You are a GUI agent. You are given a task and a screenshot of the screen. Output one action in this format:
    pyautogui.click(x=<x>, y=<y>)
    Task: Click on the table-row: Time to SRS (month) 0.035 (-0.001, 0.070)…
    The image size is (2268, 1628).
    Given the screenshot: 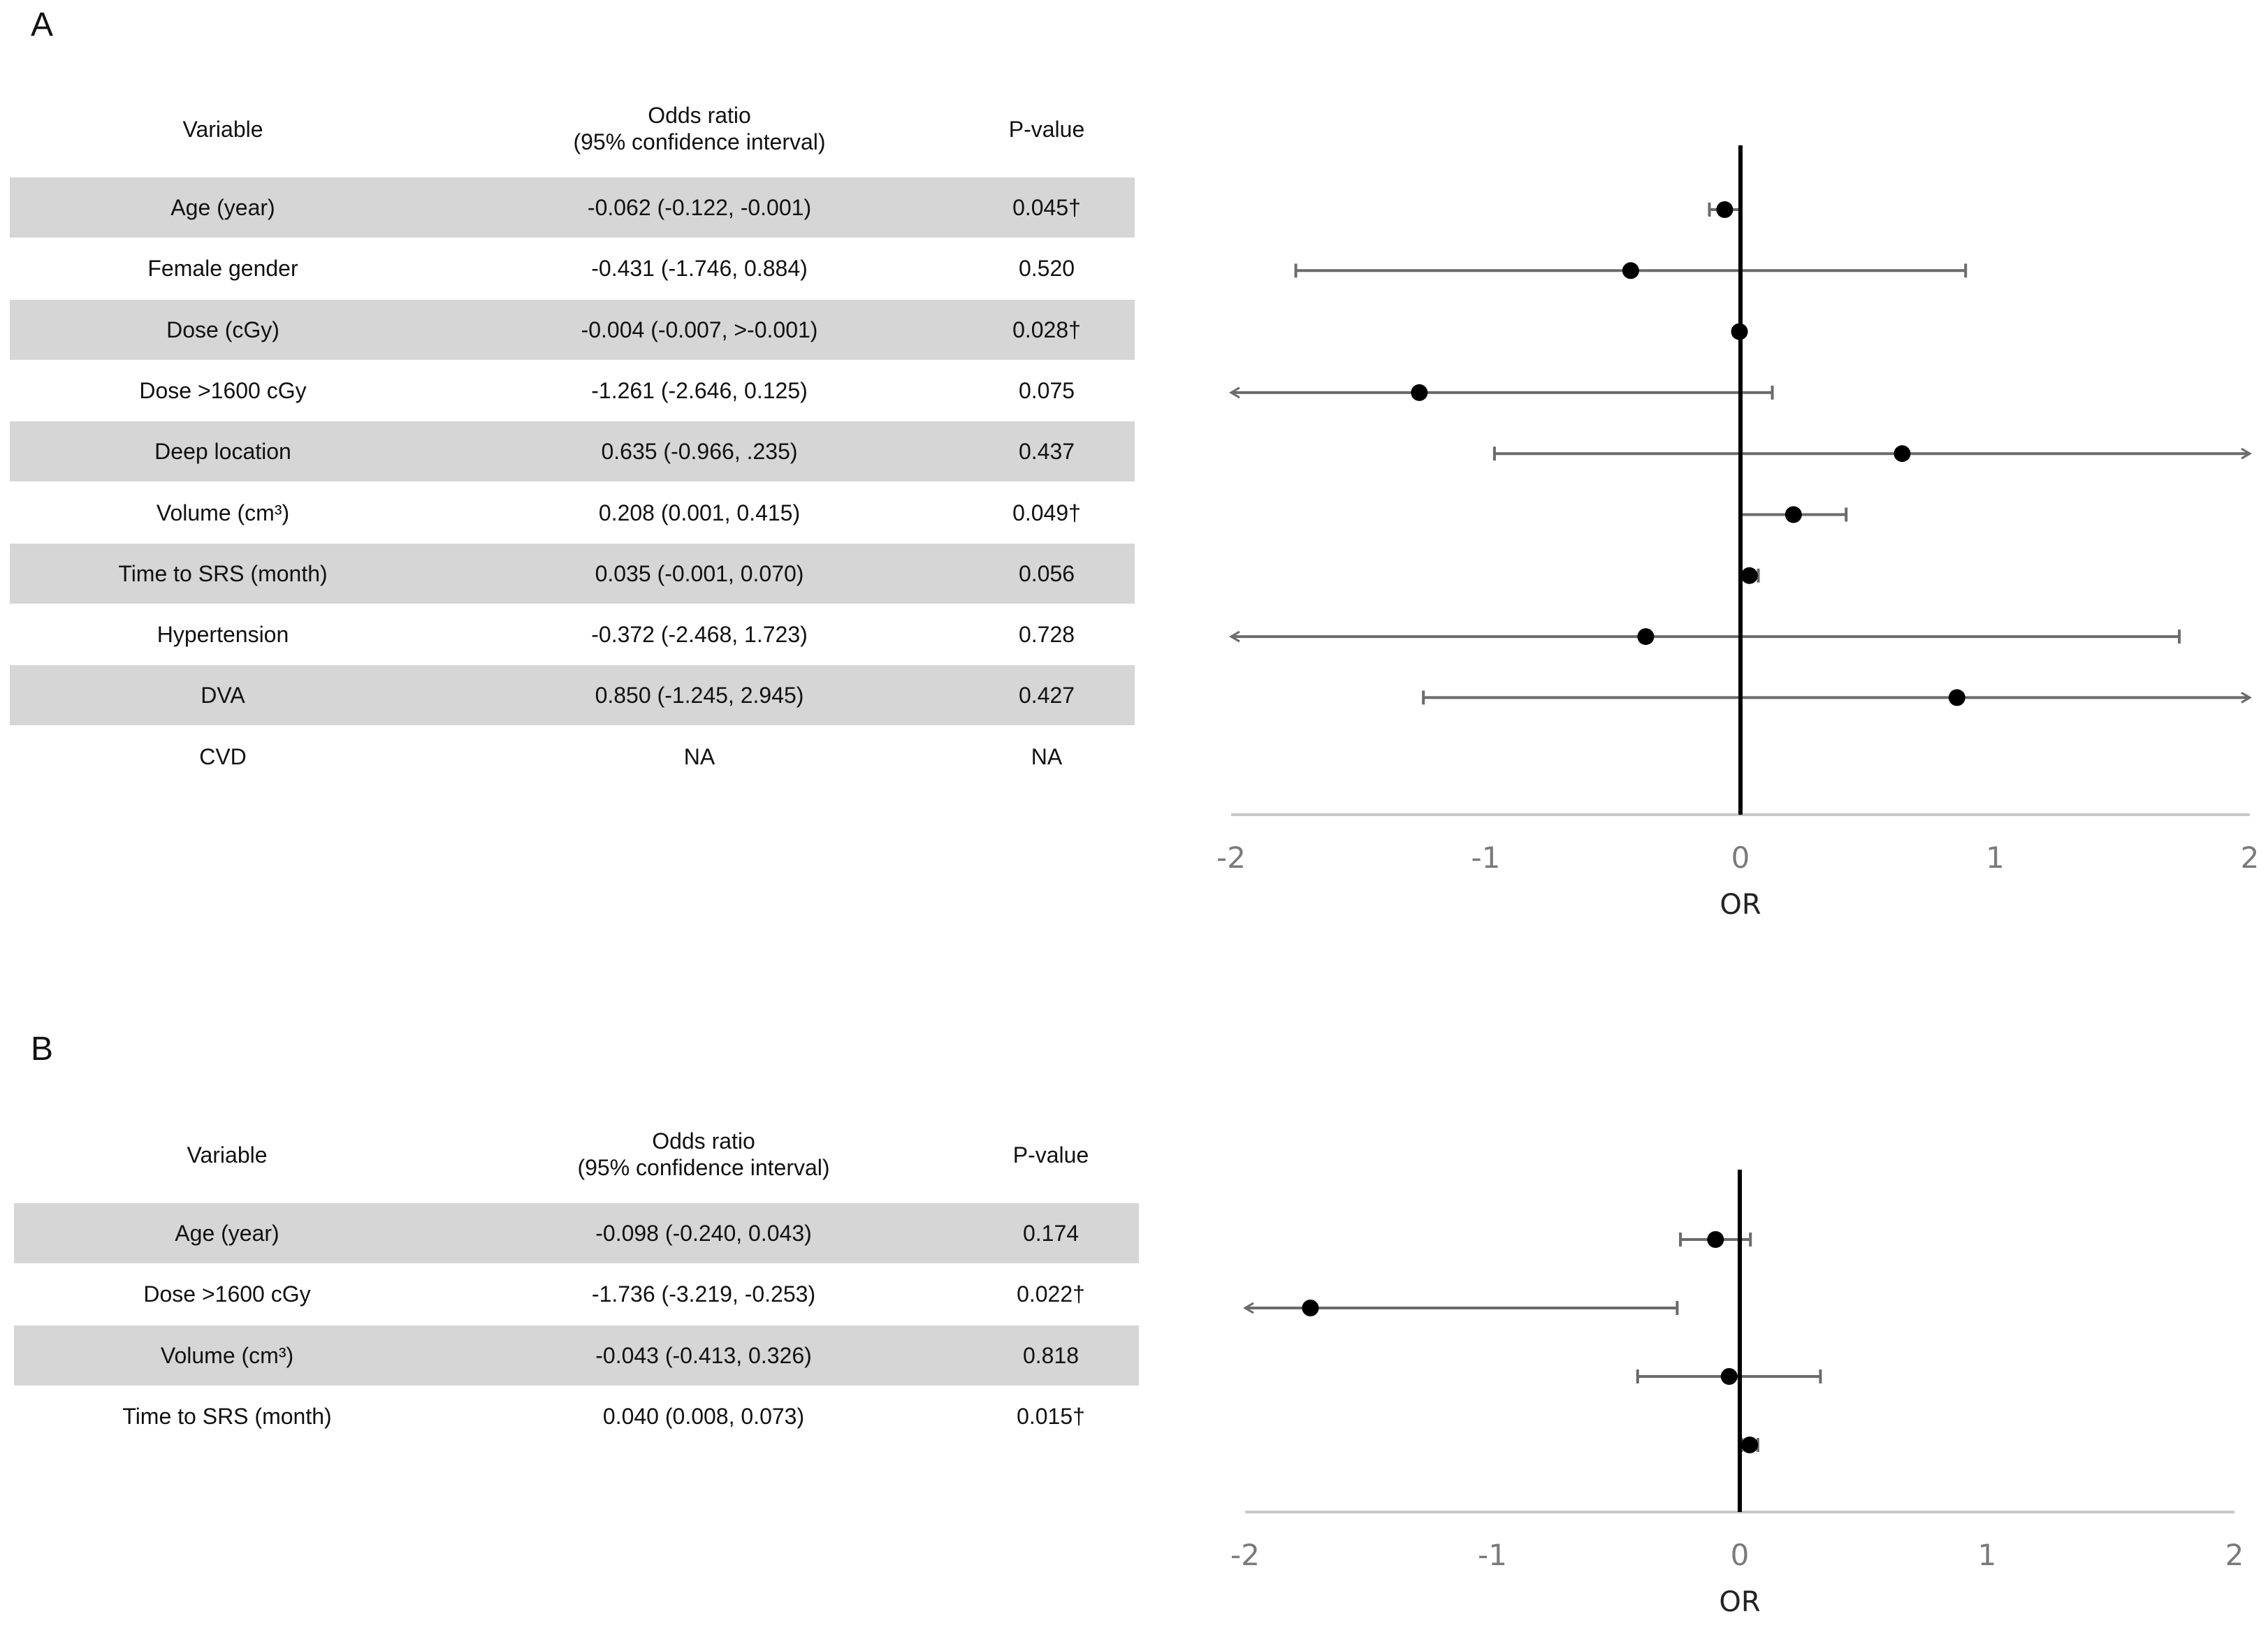 What is the action you would take?
    pyautogui.click(x=572, y=573)
    